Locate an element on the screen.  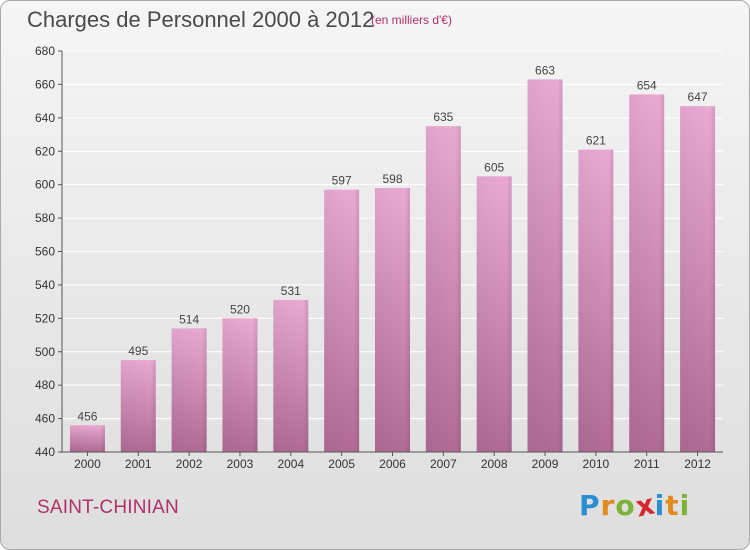
x-tick-label: 2005 is located at coordinates (341, 464).